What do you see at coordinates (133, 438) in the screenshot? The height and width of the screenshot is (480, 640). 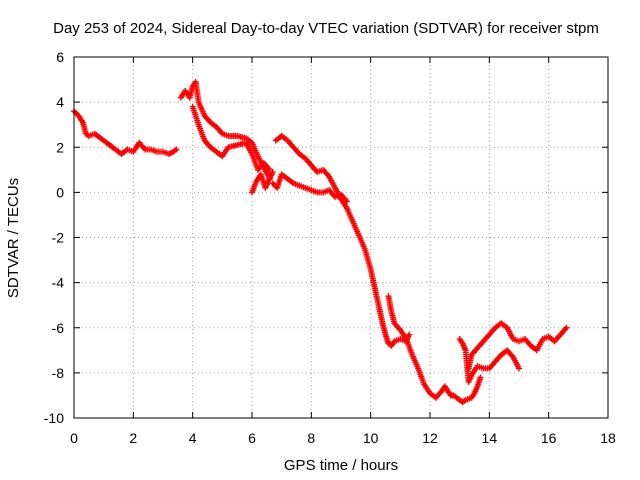 I see `x-tick-label: 2` at bounding box center [133, 438].